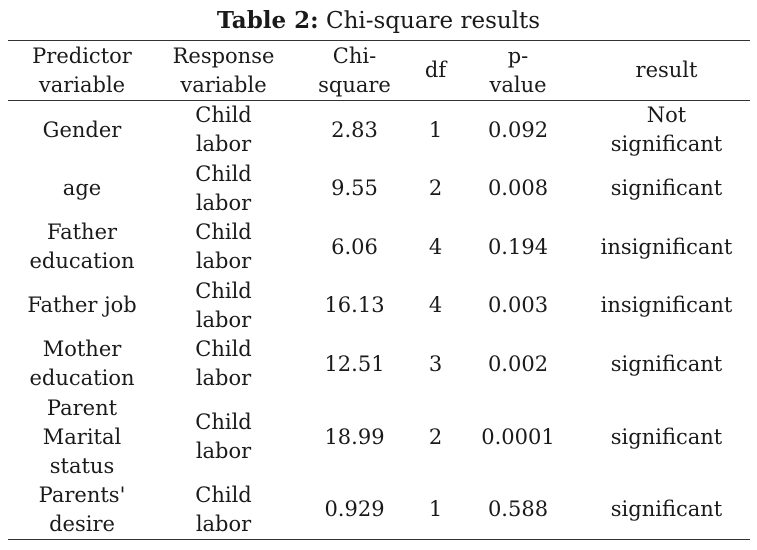 The height and width of the screenshot is (550, 757). Describe the element at coordinates (518, 305) in the screenshot. I see `cell-p-value: 0.003` at that location.